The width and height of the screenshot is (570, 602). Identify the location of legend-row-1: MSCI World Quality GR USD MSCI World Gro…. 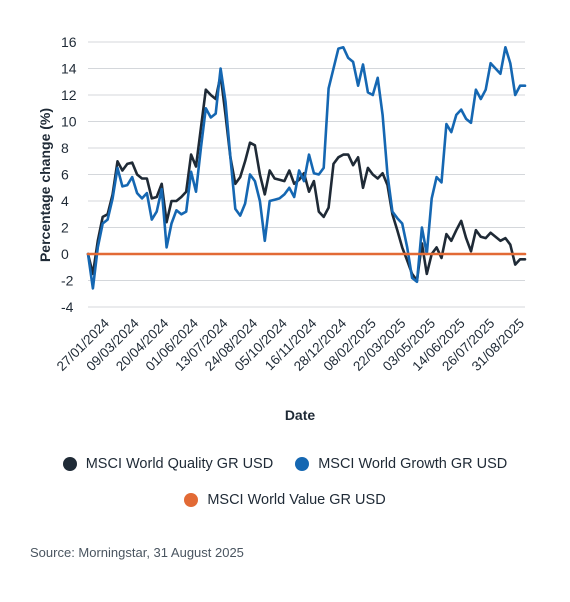
(285, 464).